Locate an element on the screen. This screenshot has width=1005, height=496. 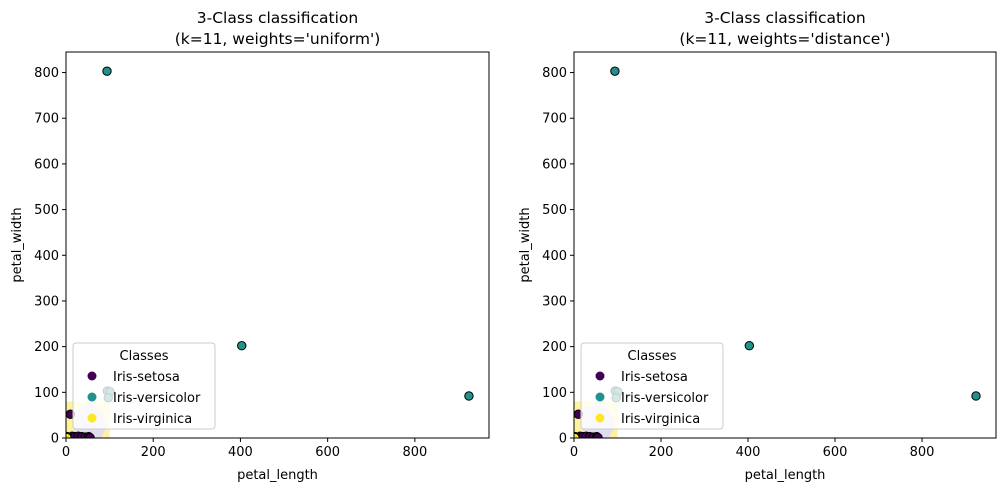
chart-title-line: (k=11, weights='distance') is located at coordinates (784, 39).